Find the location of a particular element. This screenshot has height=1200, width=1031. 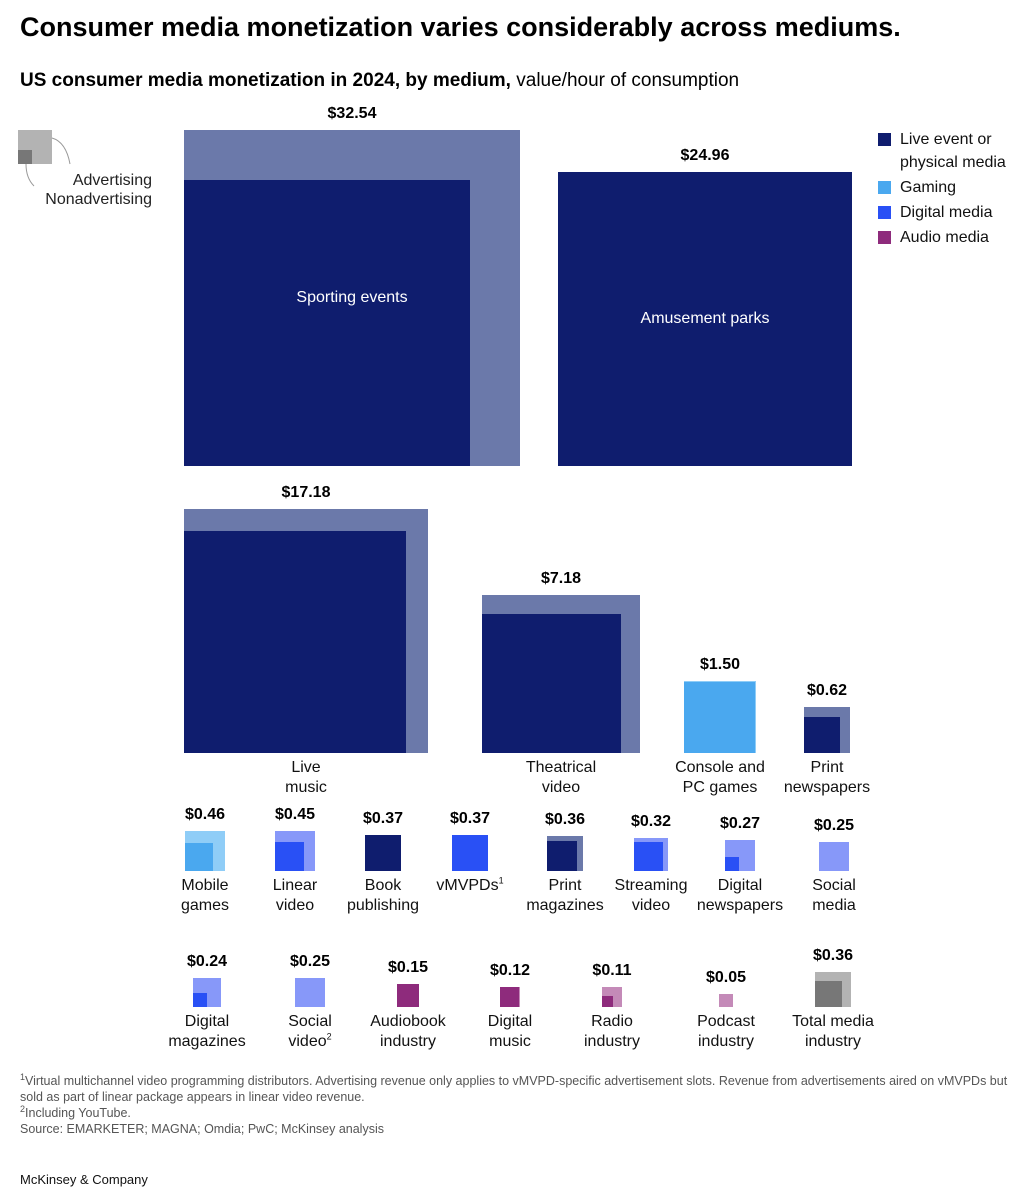

value-label-podcast-industry: $0.05 is located at coordinates (726, 977).